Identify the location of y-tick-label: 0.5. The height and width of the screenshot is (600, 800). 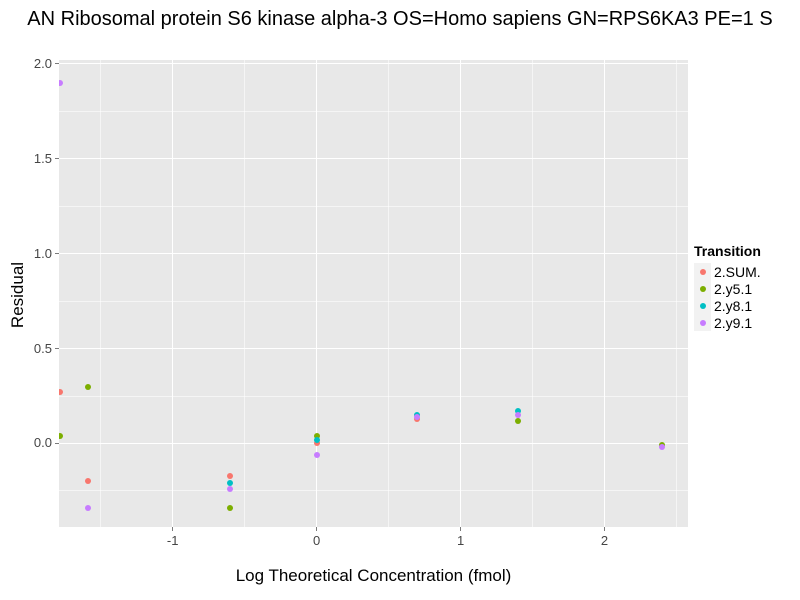
(42, 348).